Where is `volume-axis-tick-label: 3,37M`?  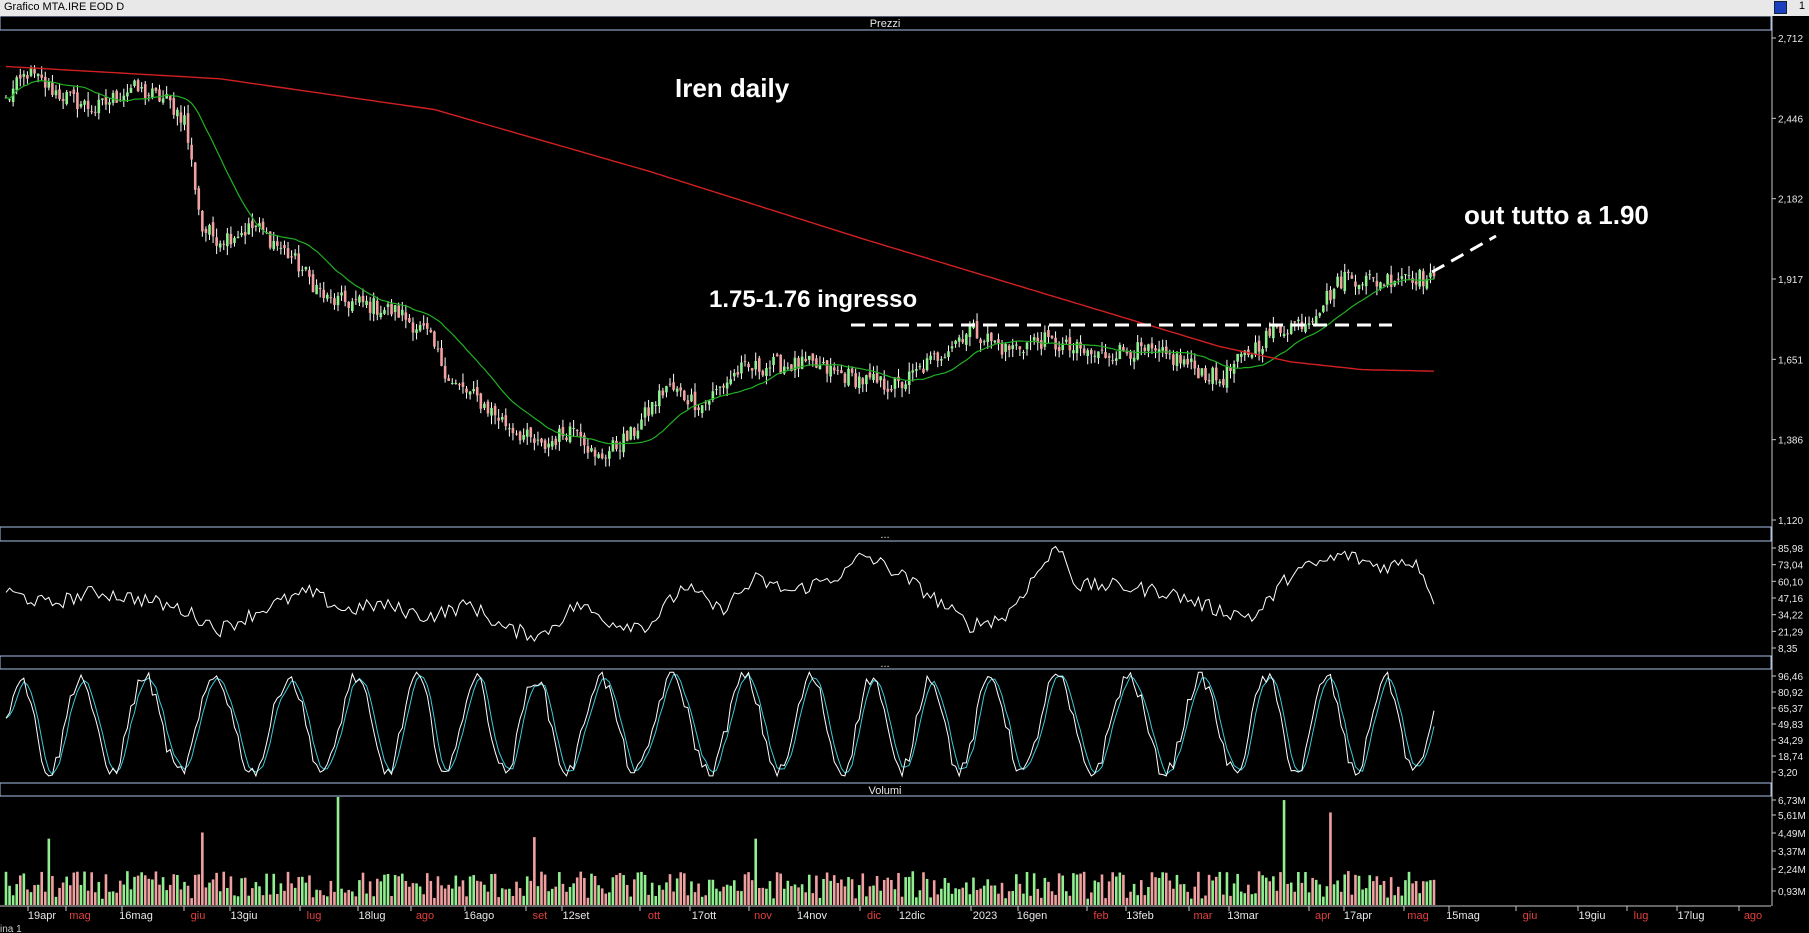
volume-axis-tick-label: 3,37M is located at coordinates (1792, 852).